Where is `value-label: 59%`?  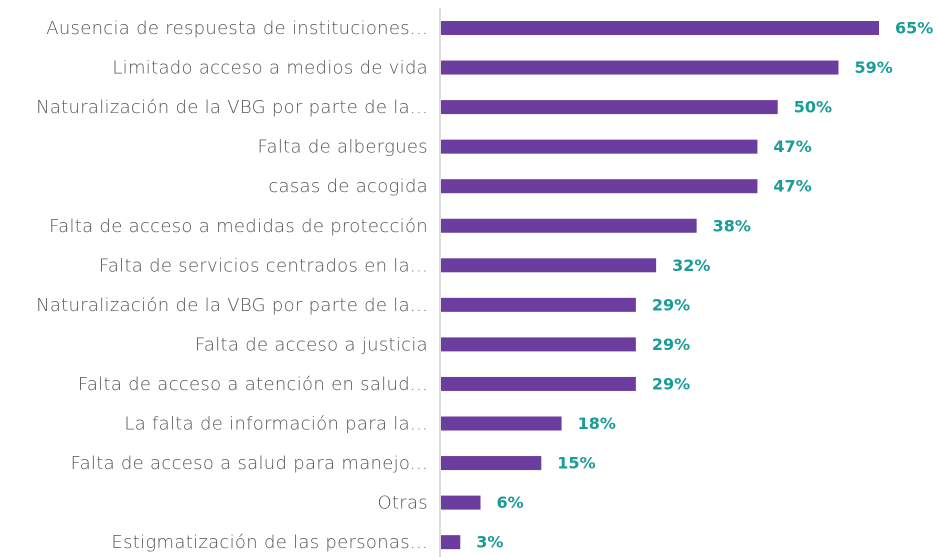
value-label: 59% is located at coordinates (873, 67).